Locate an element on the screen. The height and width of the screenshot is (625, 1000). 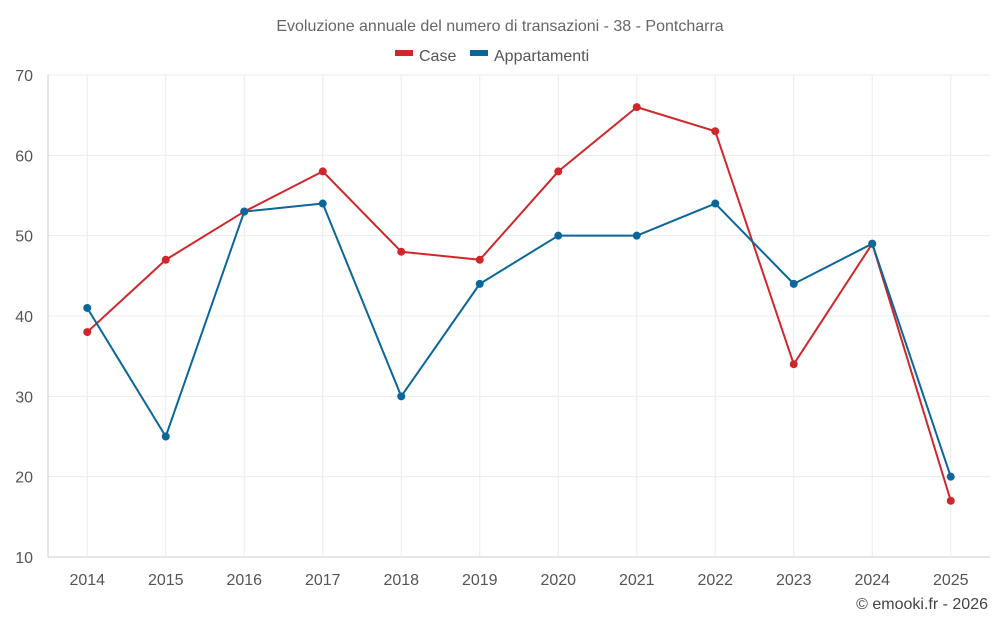
x-tick-label: 2017 is located at coordinates (323, 580).